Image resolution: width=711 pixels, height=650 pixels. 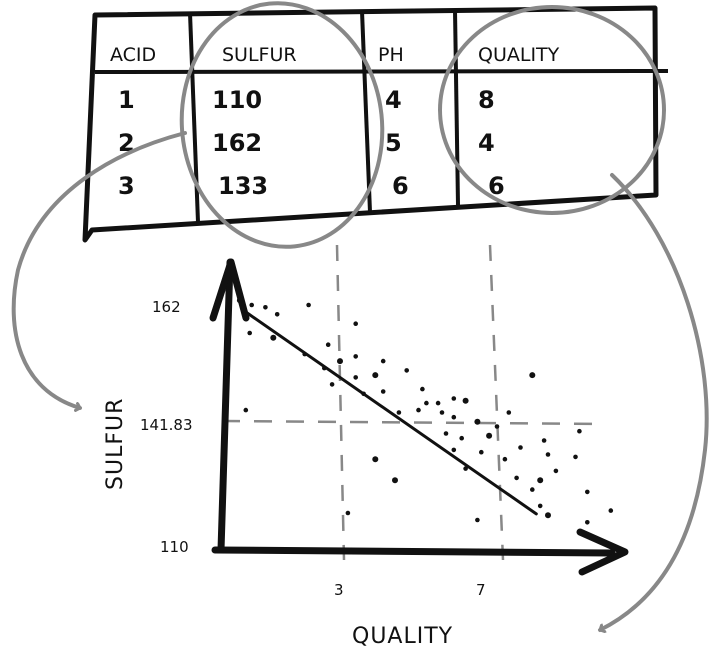 I want to click on x-tick-label: 7, so click(x=481, y=590).